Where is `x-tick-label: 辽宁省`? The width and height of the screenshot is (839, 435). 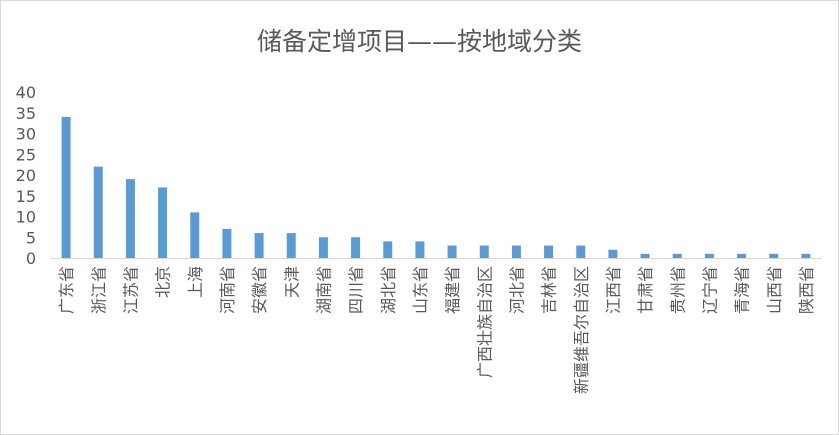 x-tick-label: 辽宁省 is located at coordinates (709, 290).